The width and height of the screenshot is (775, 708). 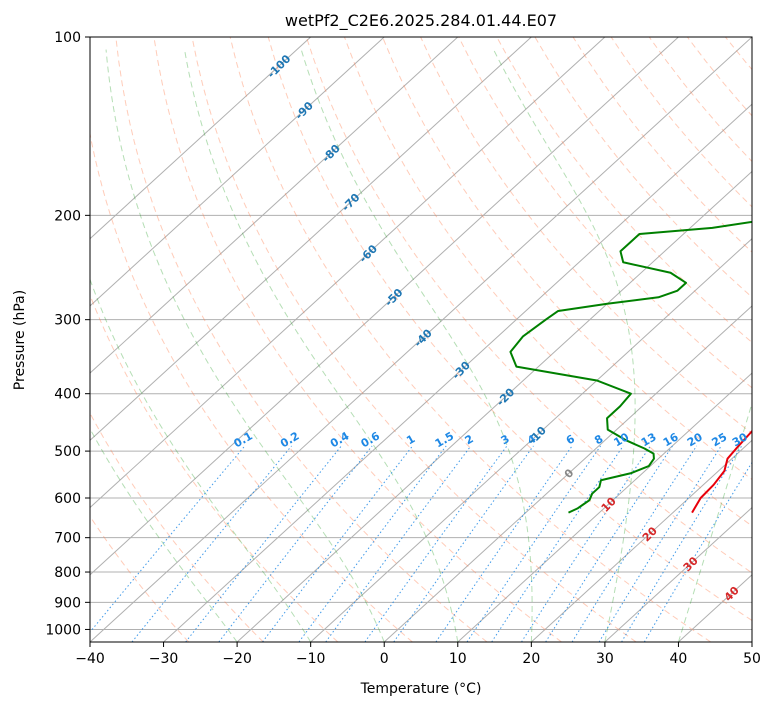 What do you see at coordinates (20, 340) in the screenshot?
I see `y-axis-title: Pressure (hPa)` at bounding box center [20, 340].